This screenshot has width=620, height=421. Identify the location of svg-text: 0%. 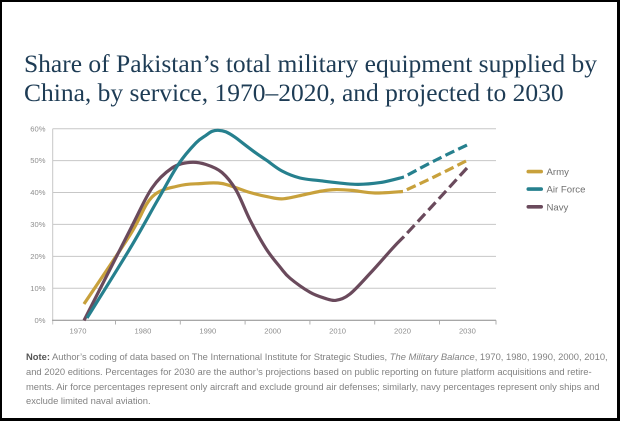
(40, 320).